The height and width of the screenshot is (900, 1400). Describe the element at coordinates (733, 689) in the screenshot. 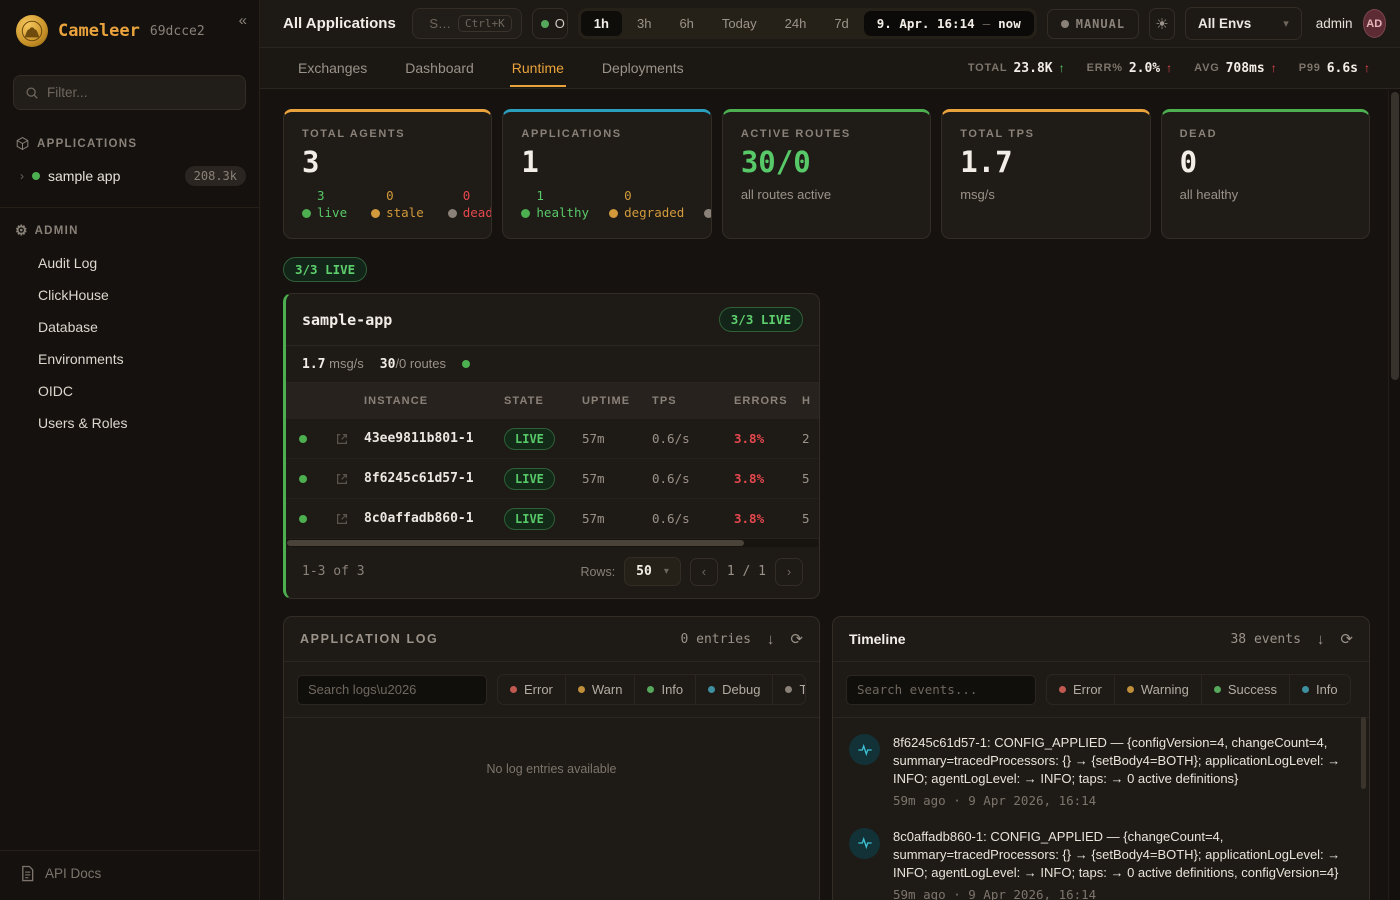

I see `filter-chip-debug: Debug` at that location.